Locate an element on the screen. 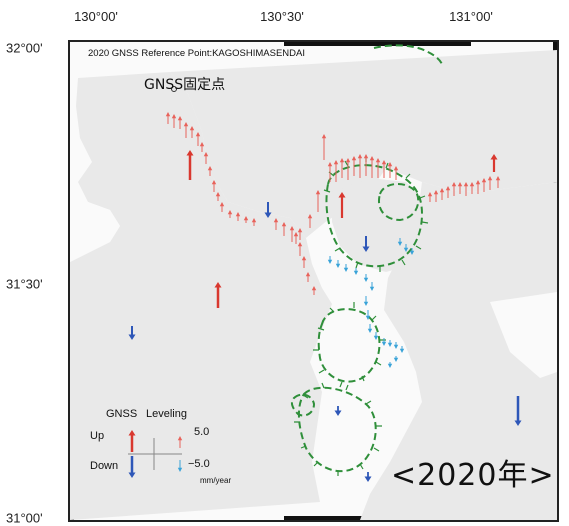 The width and height of the screenshot is (569, 526). kagoshima-bay-water is located at coordinates (348, 347).